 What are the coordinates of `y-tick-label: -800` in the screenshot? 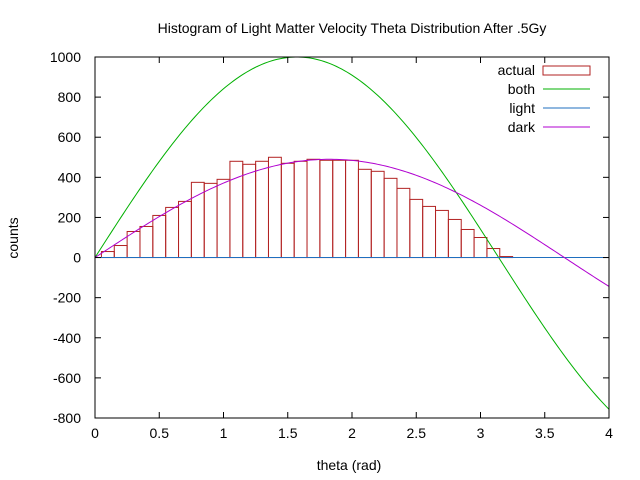 It's located at (67, 418).